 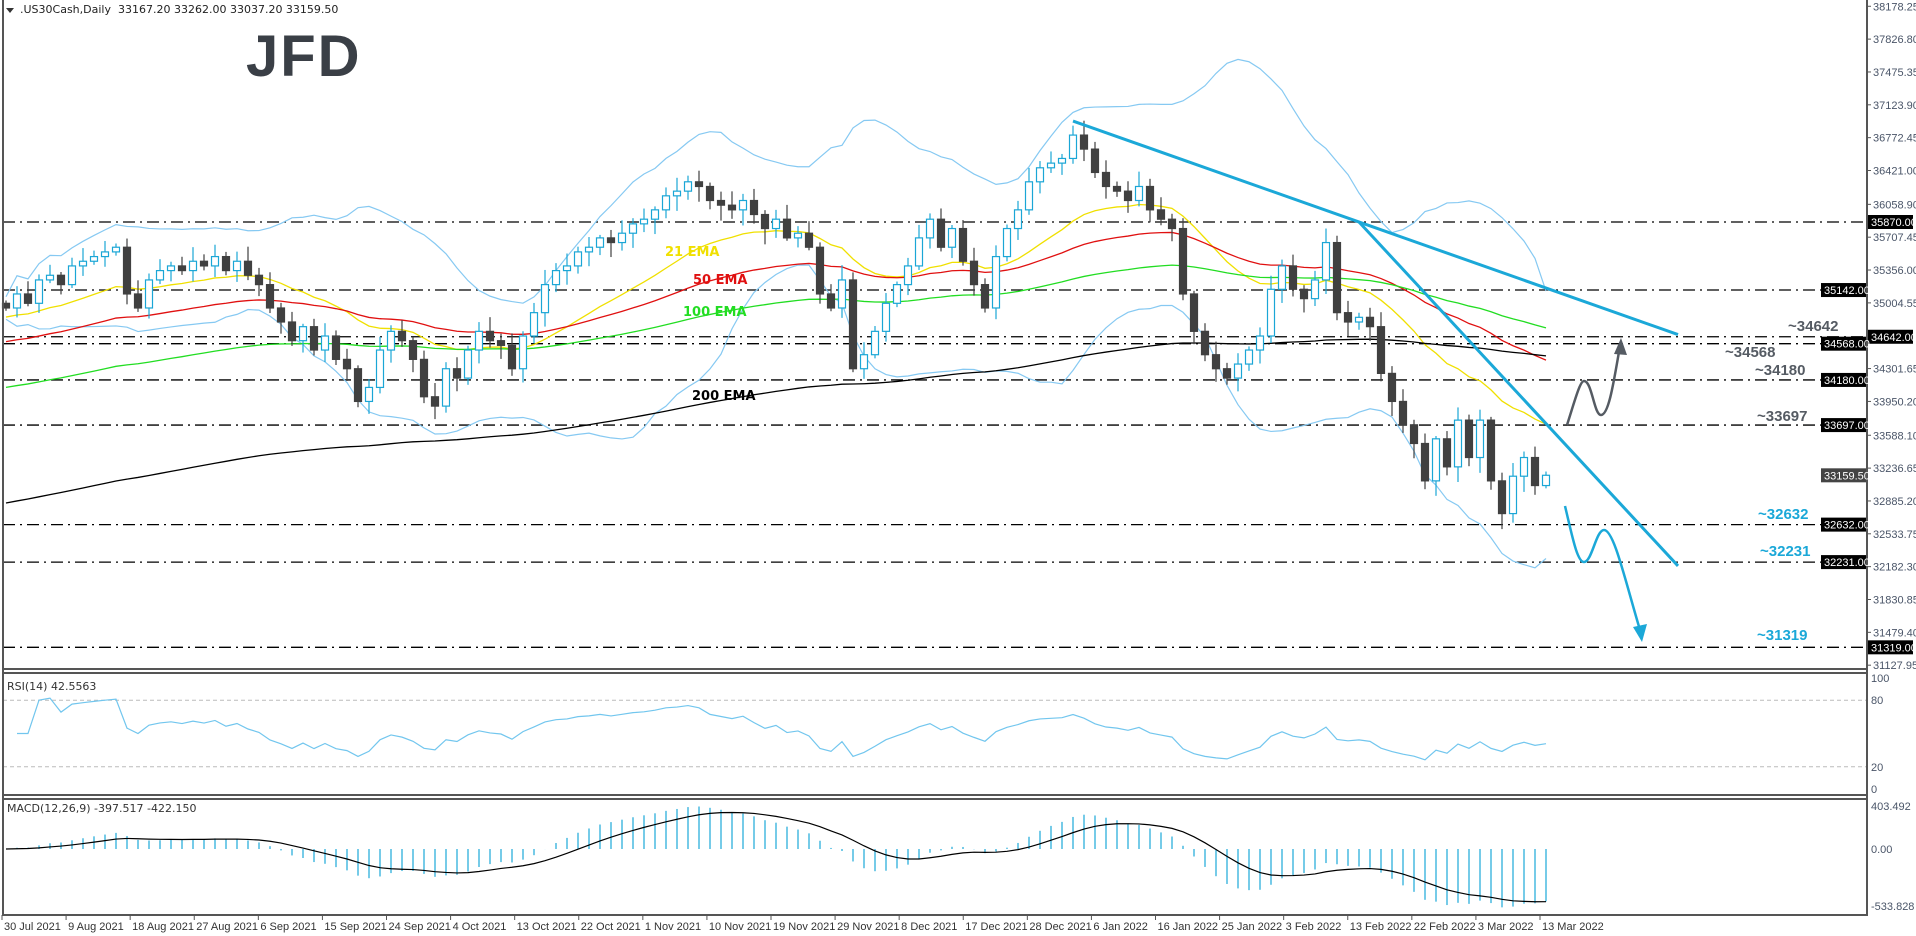 What do you see at coordinates (1881, 850) in the screenshot?
I see `macd-tick-label: 0.00` at bounding box center [1881, 850].